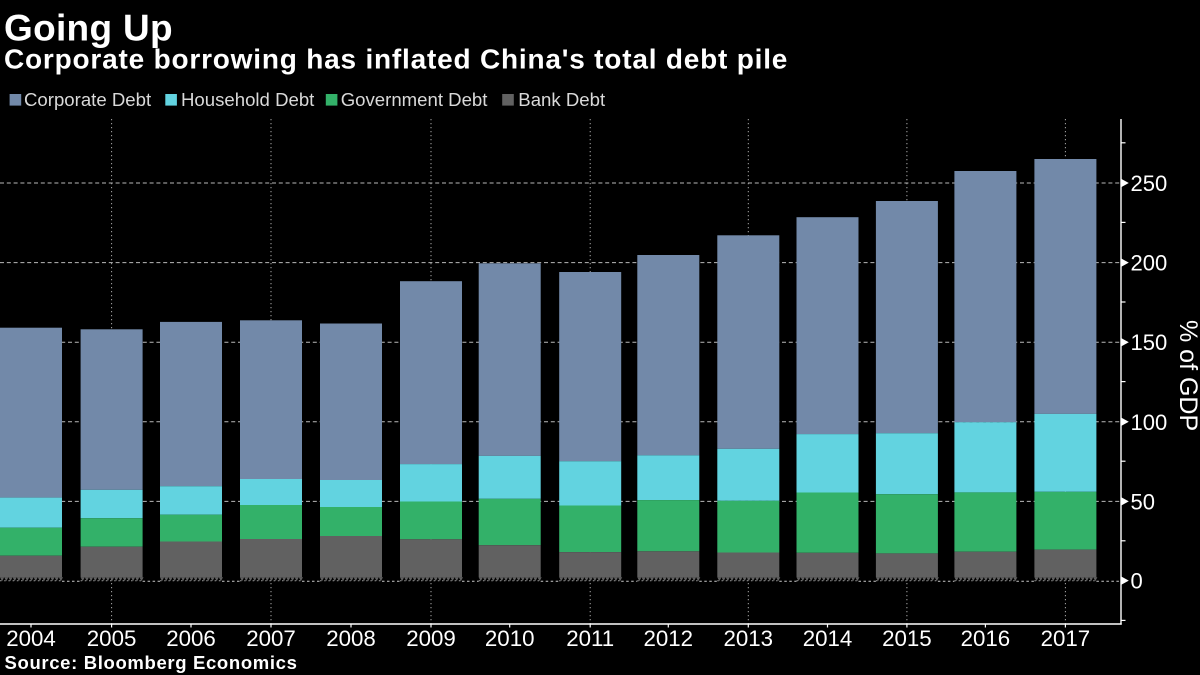  I want to click on svg-text: 2013, so click(748, 638).